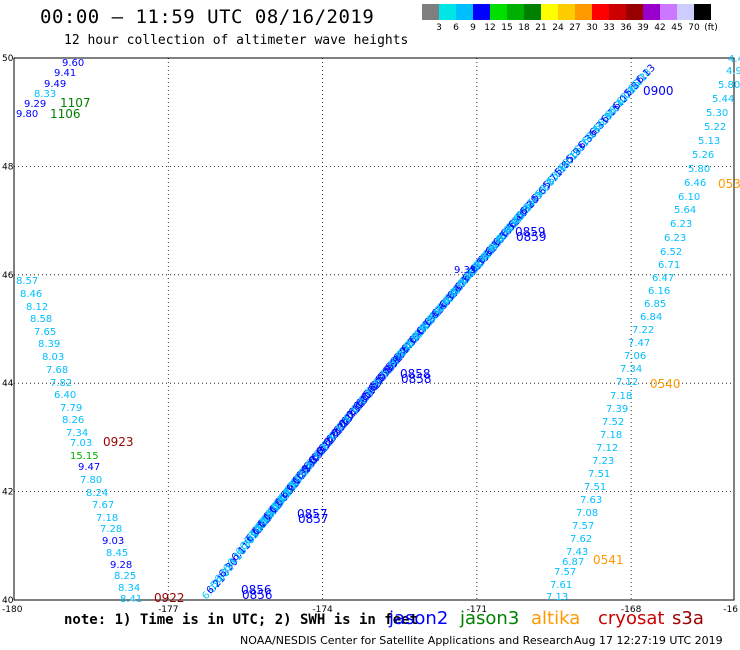 The height and width of the screenshot is (650, 740). I want to click on pass-time-label: 053, so click(729, 184).